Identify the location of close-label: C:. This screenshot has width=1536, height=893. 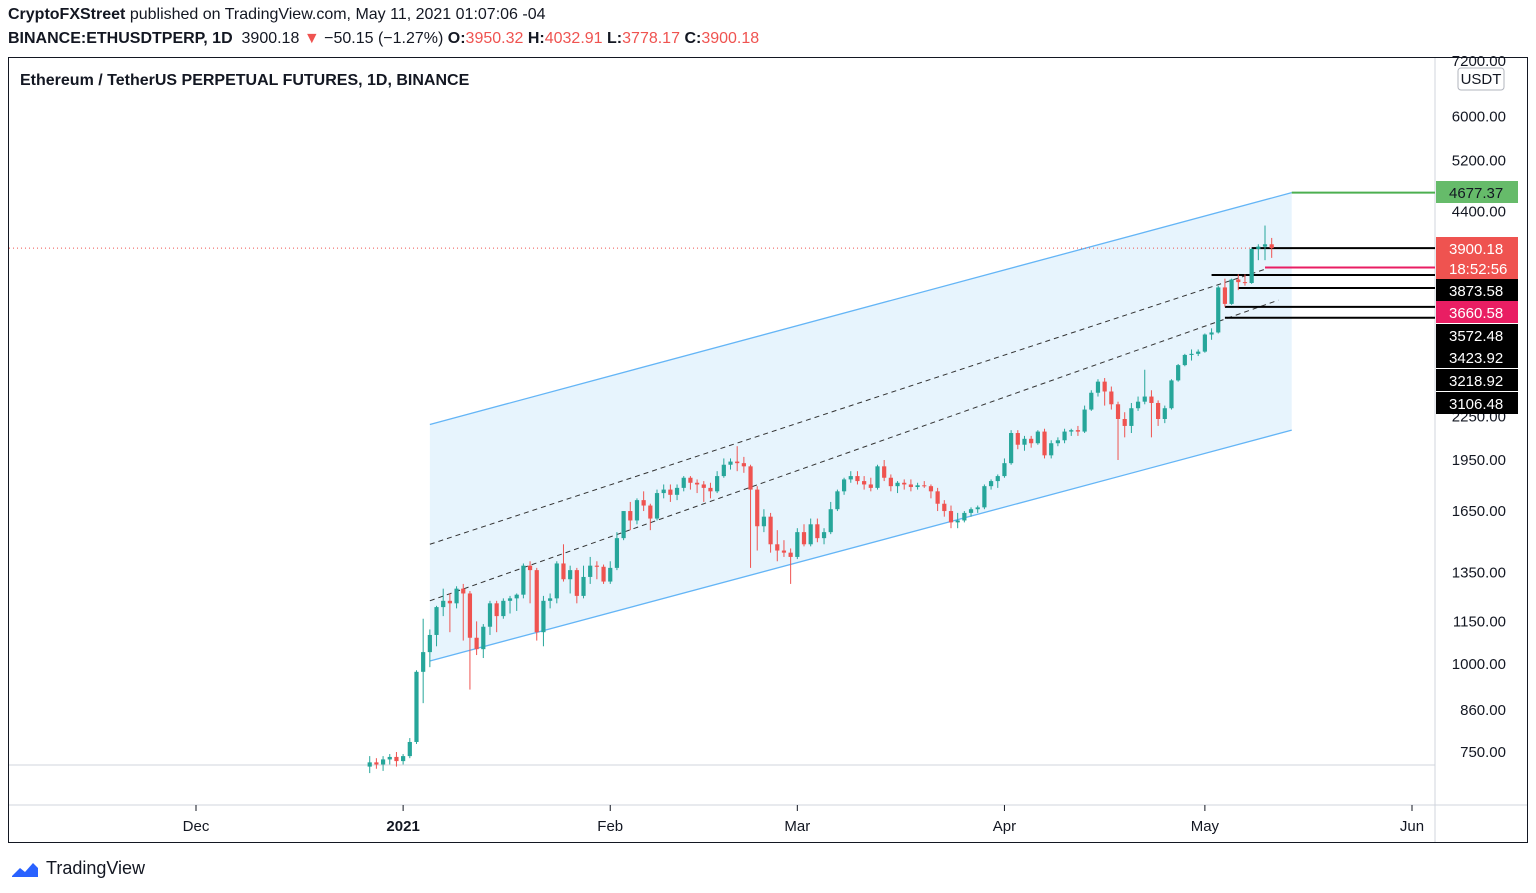
(693, 38).